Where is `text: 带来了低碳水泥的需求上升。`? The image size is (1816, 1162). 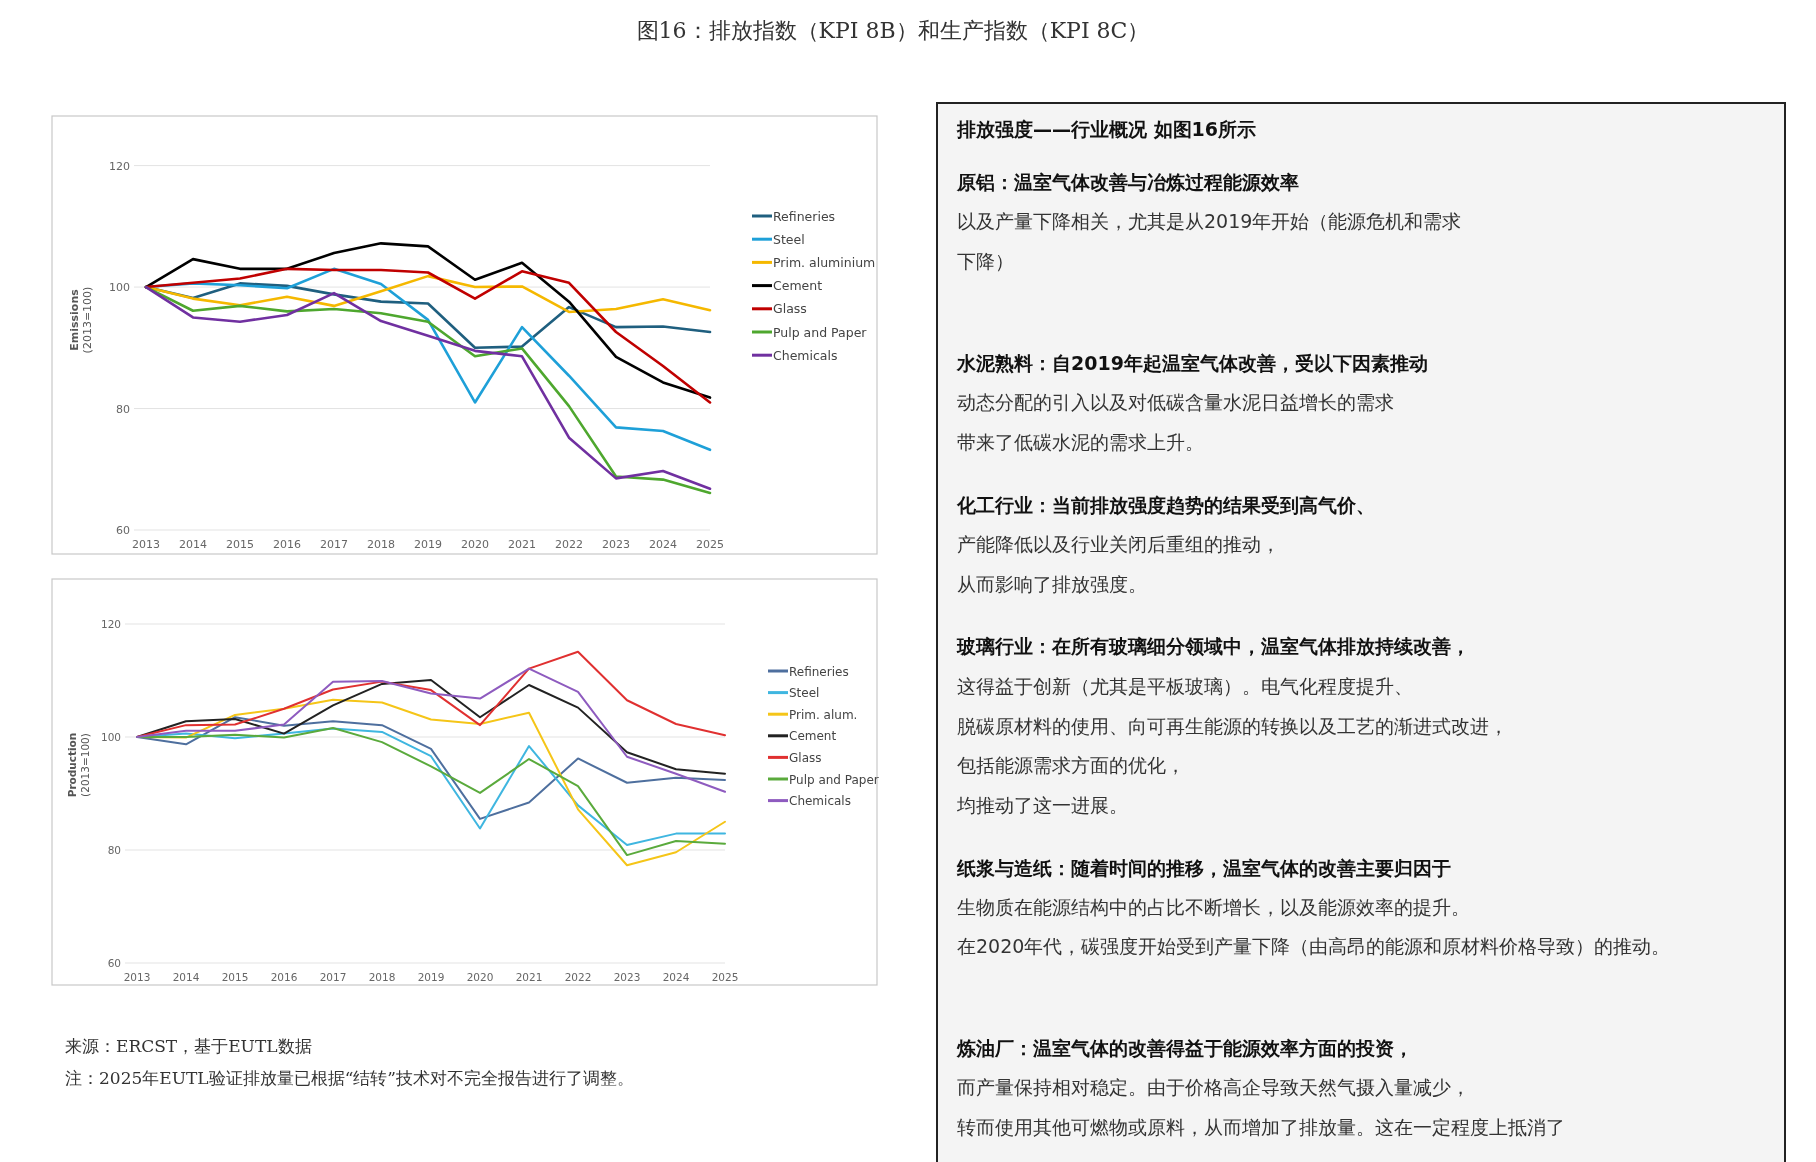
text: 带来了低碳水泥的需求上升。 is located at coordinates (1080, 442).